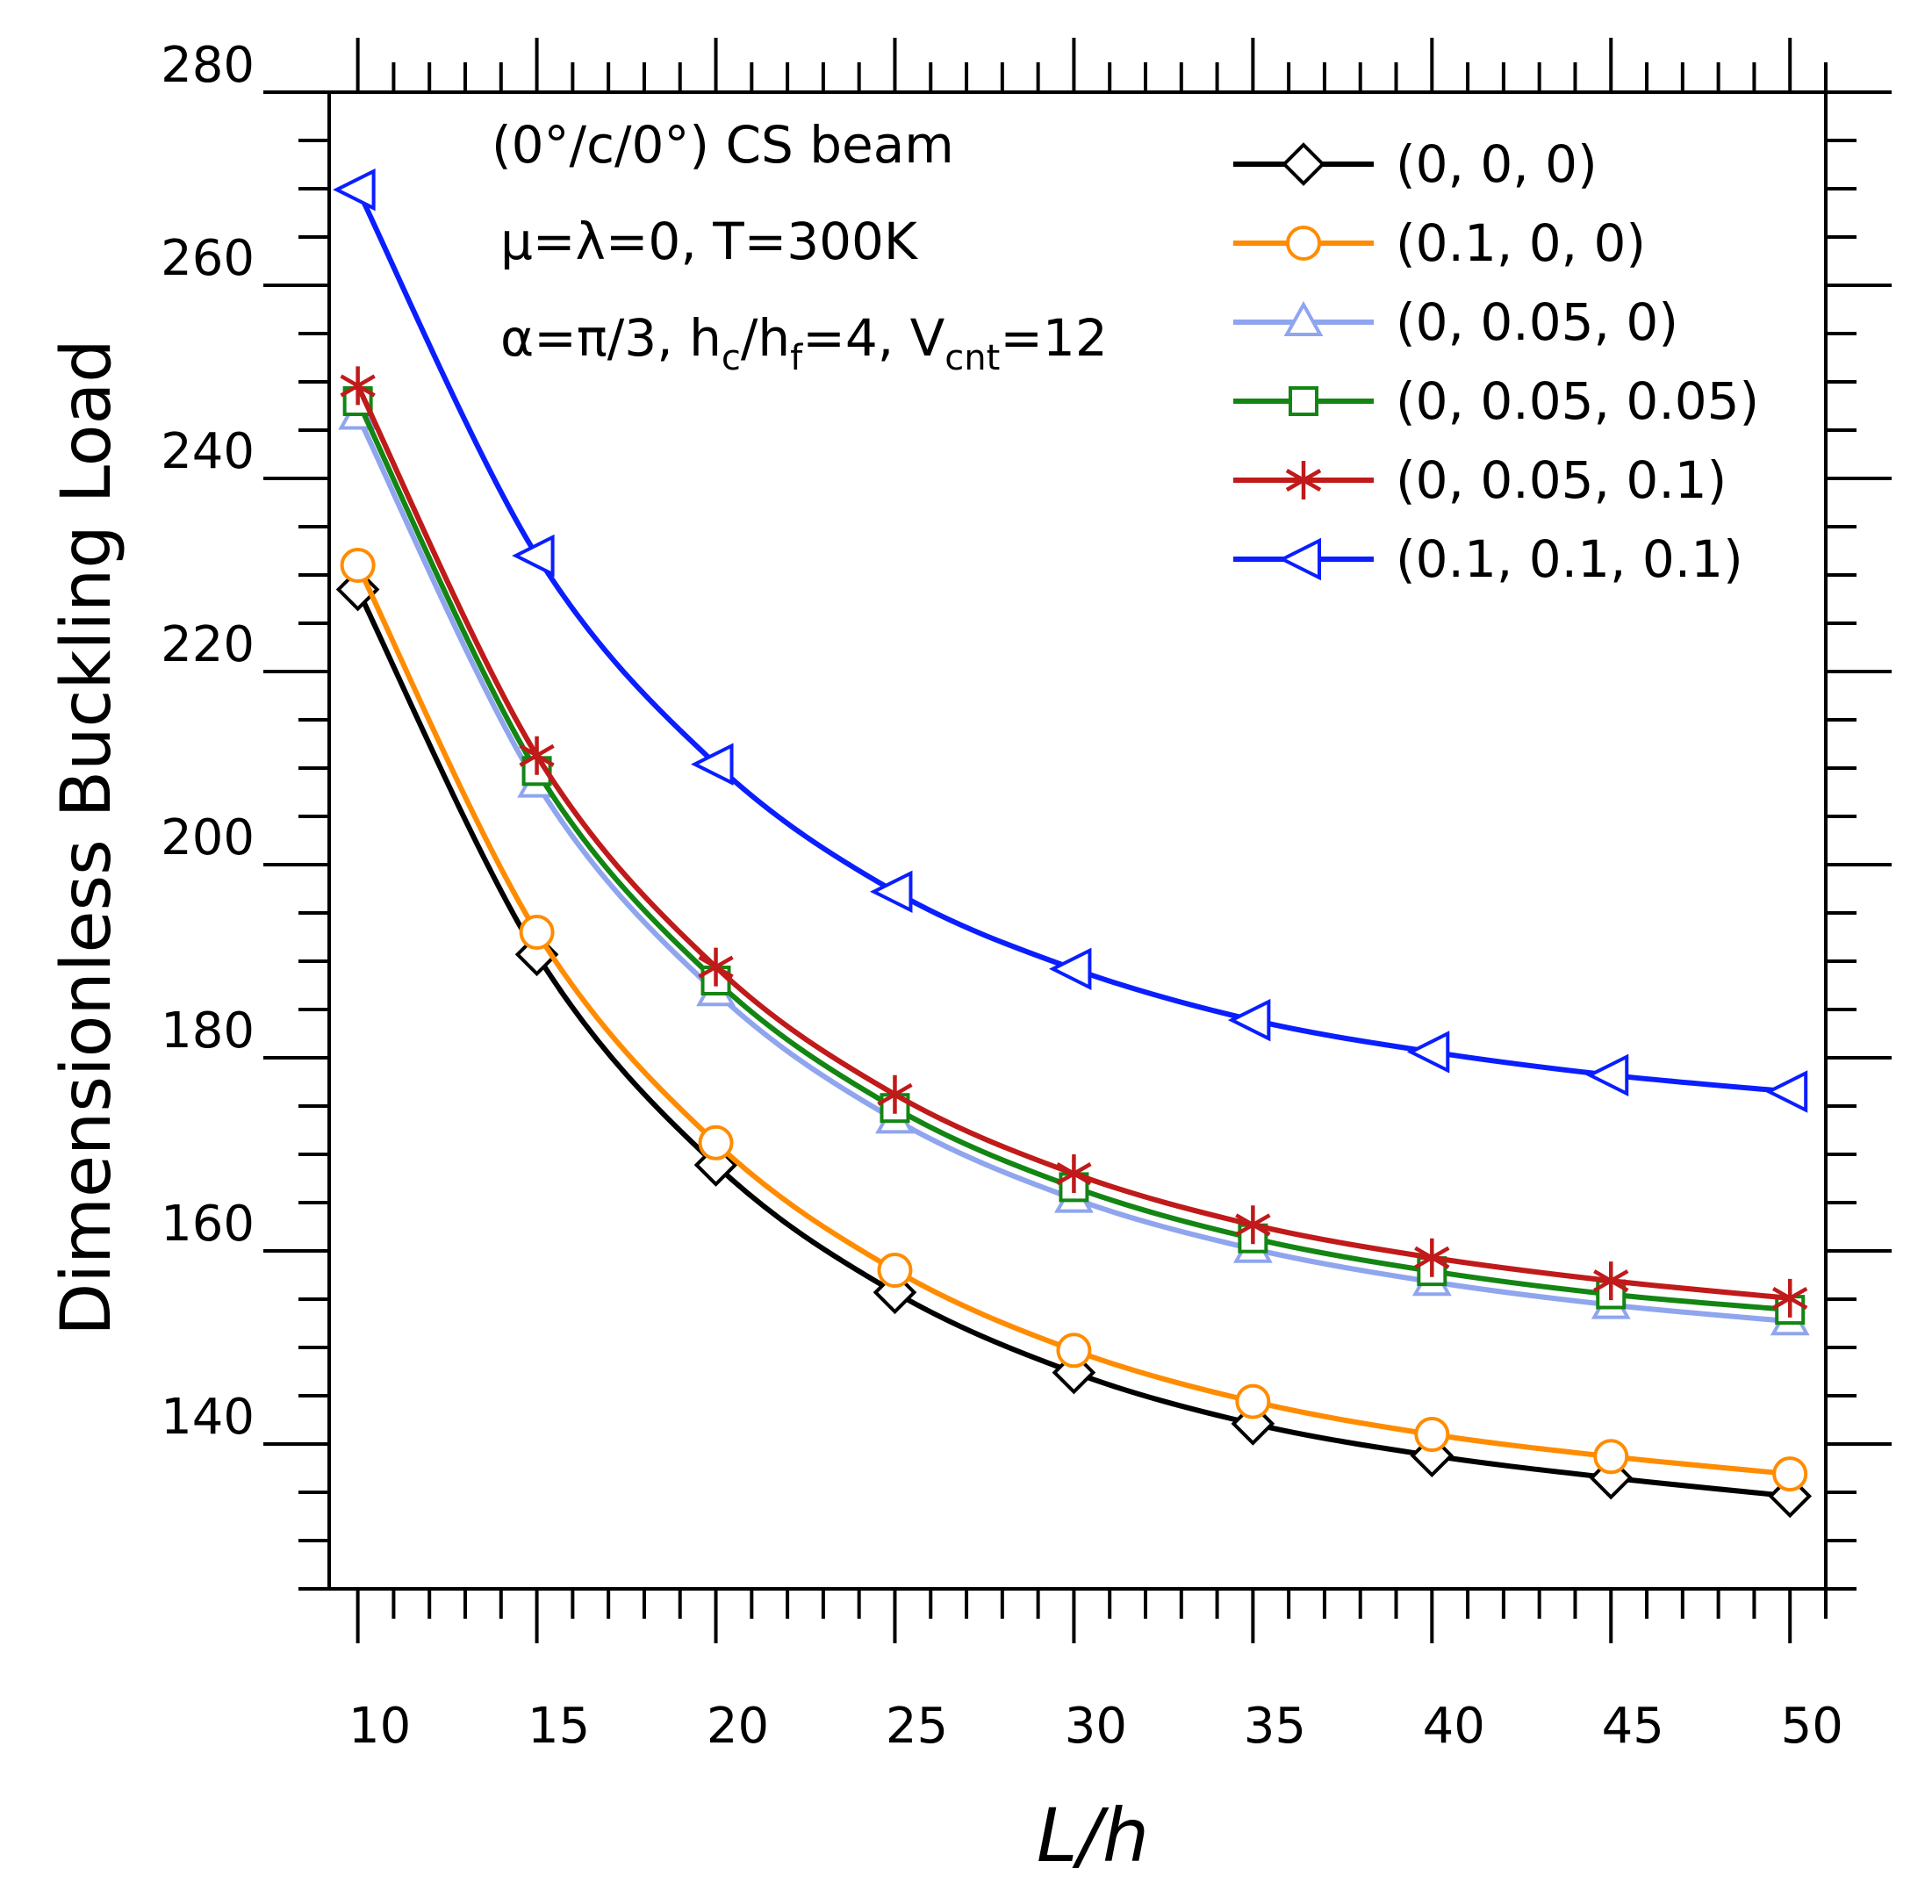 This screenshot has height=1904, width=1932. I want to click on anno-geom-pre: α=π/3, h, so click(611, 338).